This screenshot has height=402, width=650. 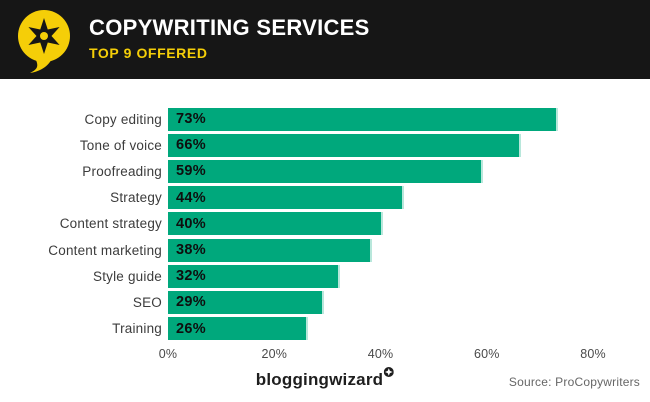 I want to click on bar-row: Proofreading 59%, so click(x=325, y=171).